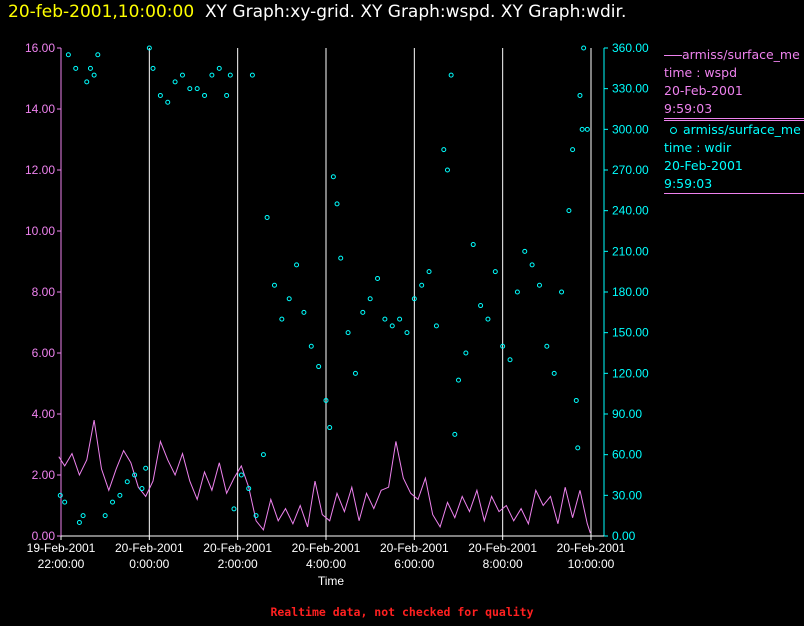  Describe the element at coordinates (630, 170) in the screenshot. I see `y-right-tick-label: 270.00` at that location.